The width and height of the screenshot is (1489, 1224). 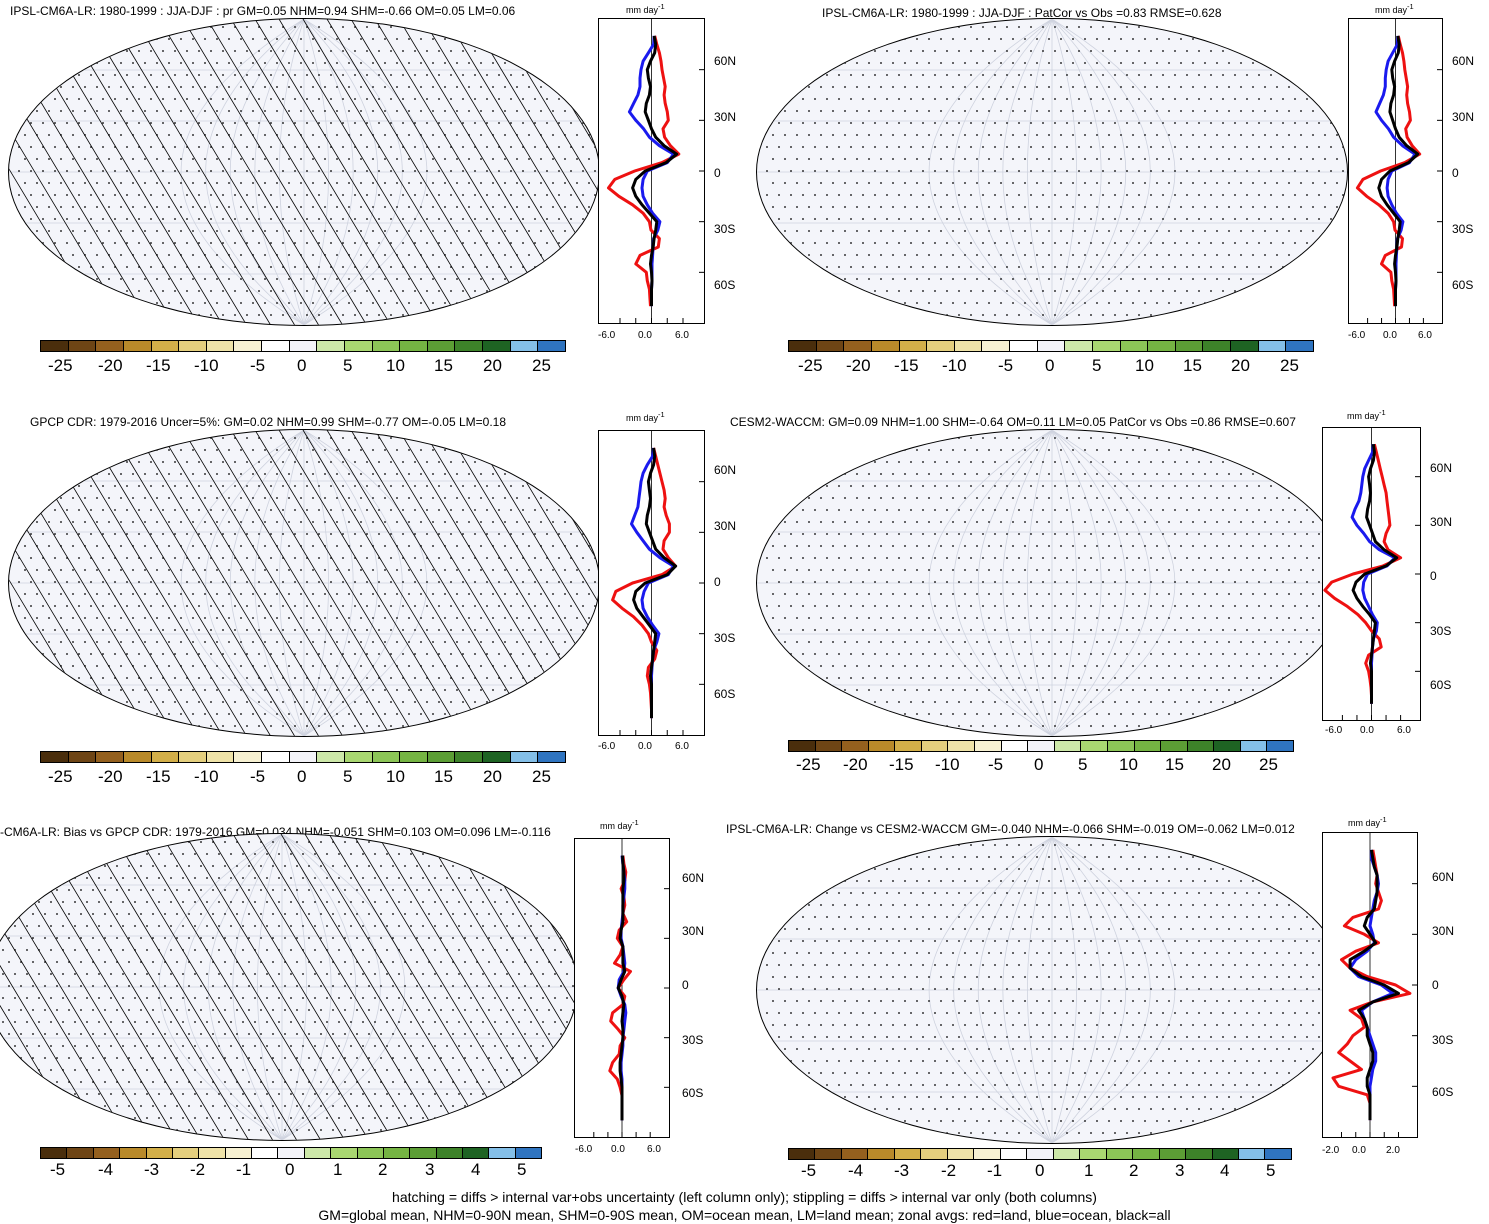 I want to click on panel-4-lat-30s: 30S, so click(x=1441, y=631).